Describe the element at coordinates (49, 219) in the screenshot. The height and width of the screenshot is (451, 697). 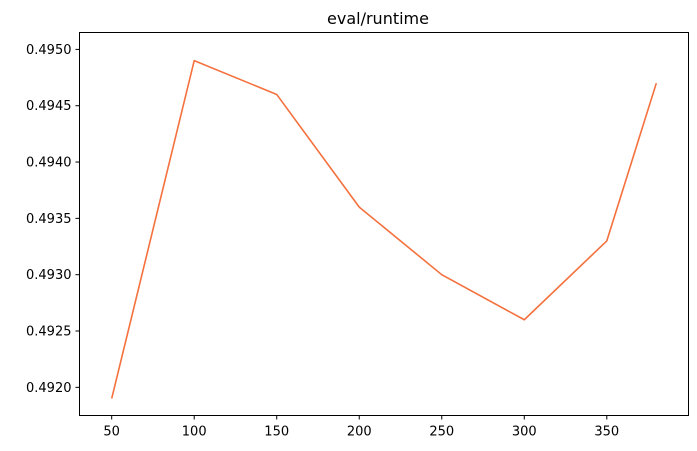
I see `y-tick-label: 0.4935` at that location.